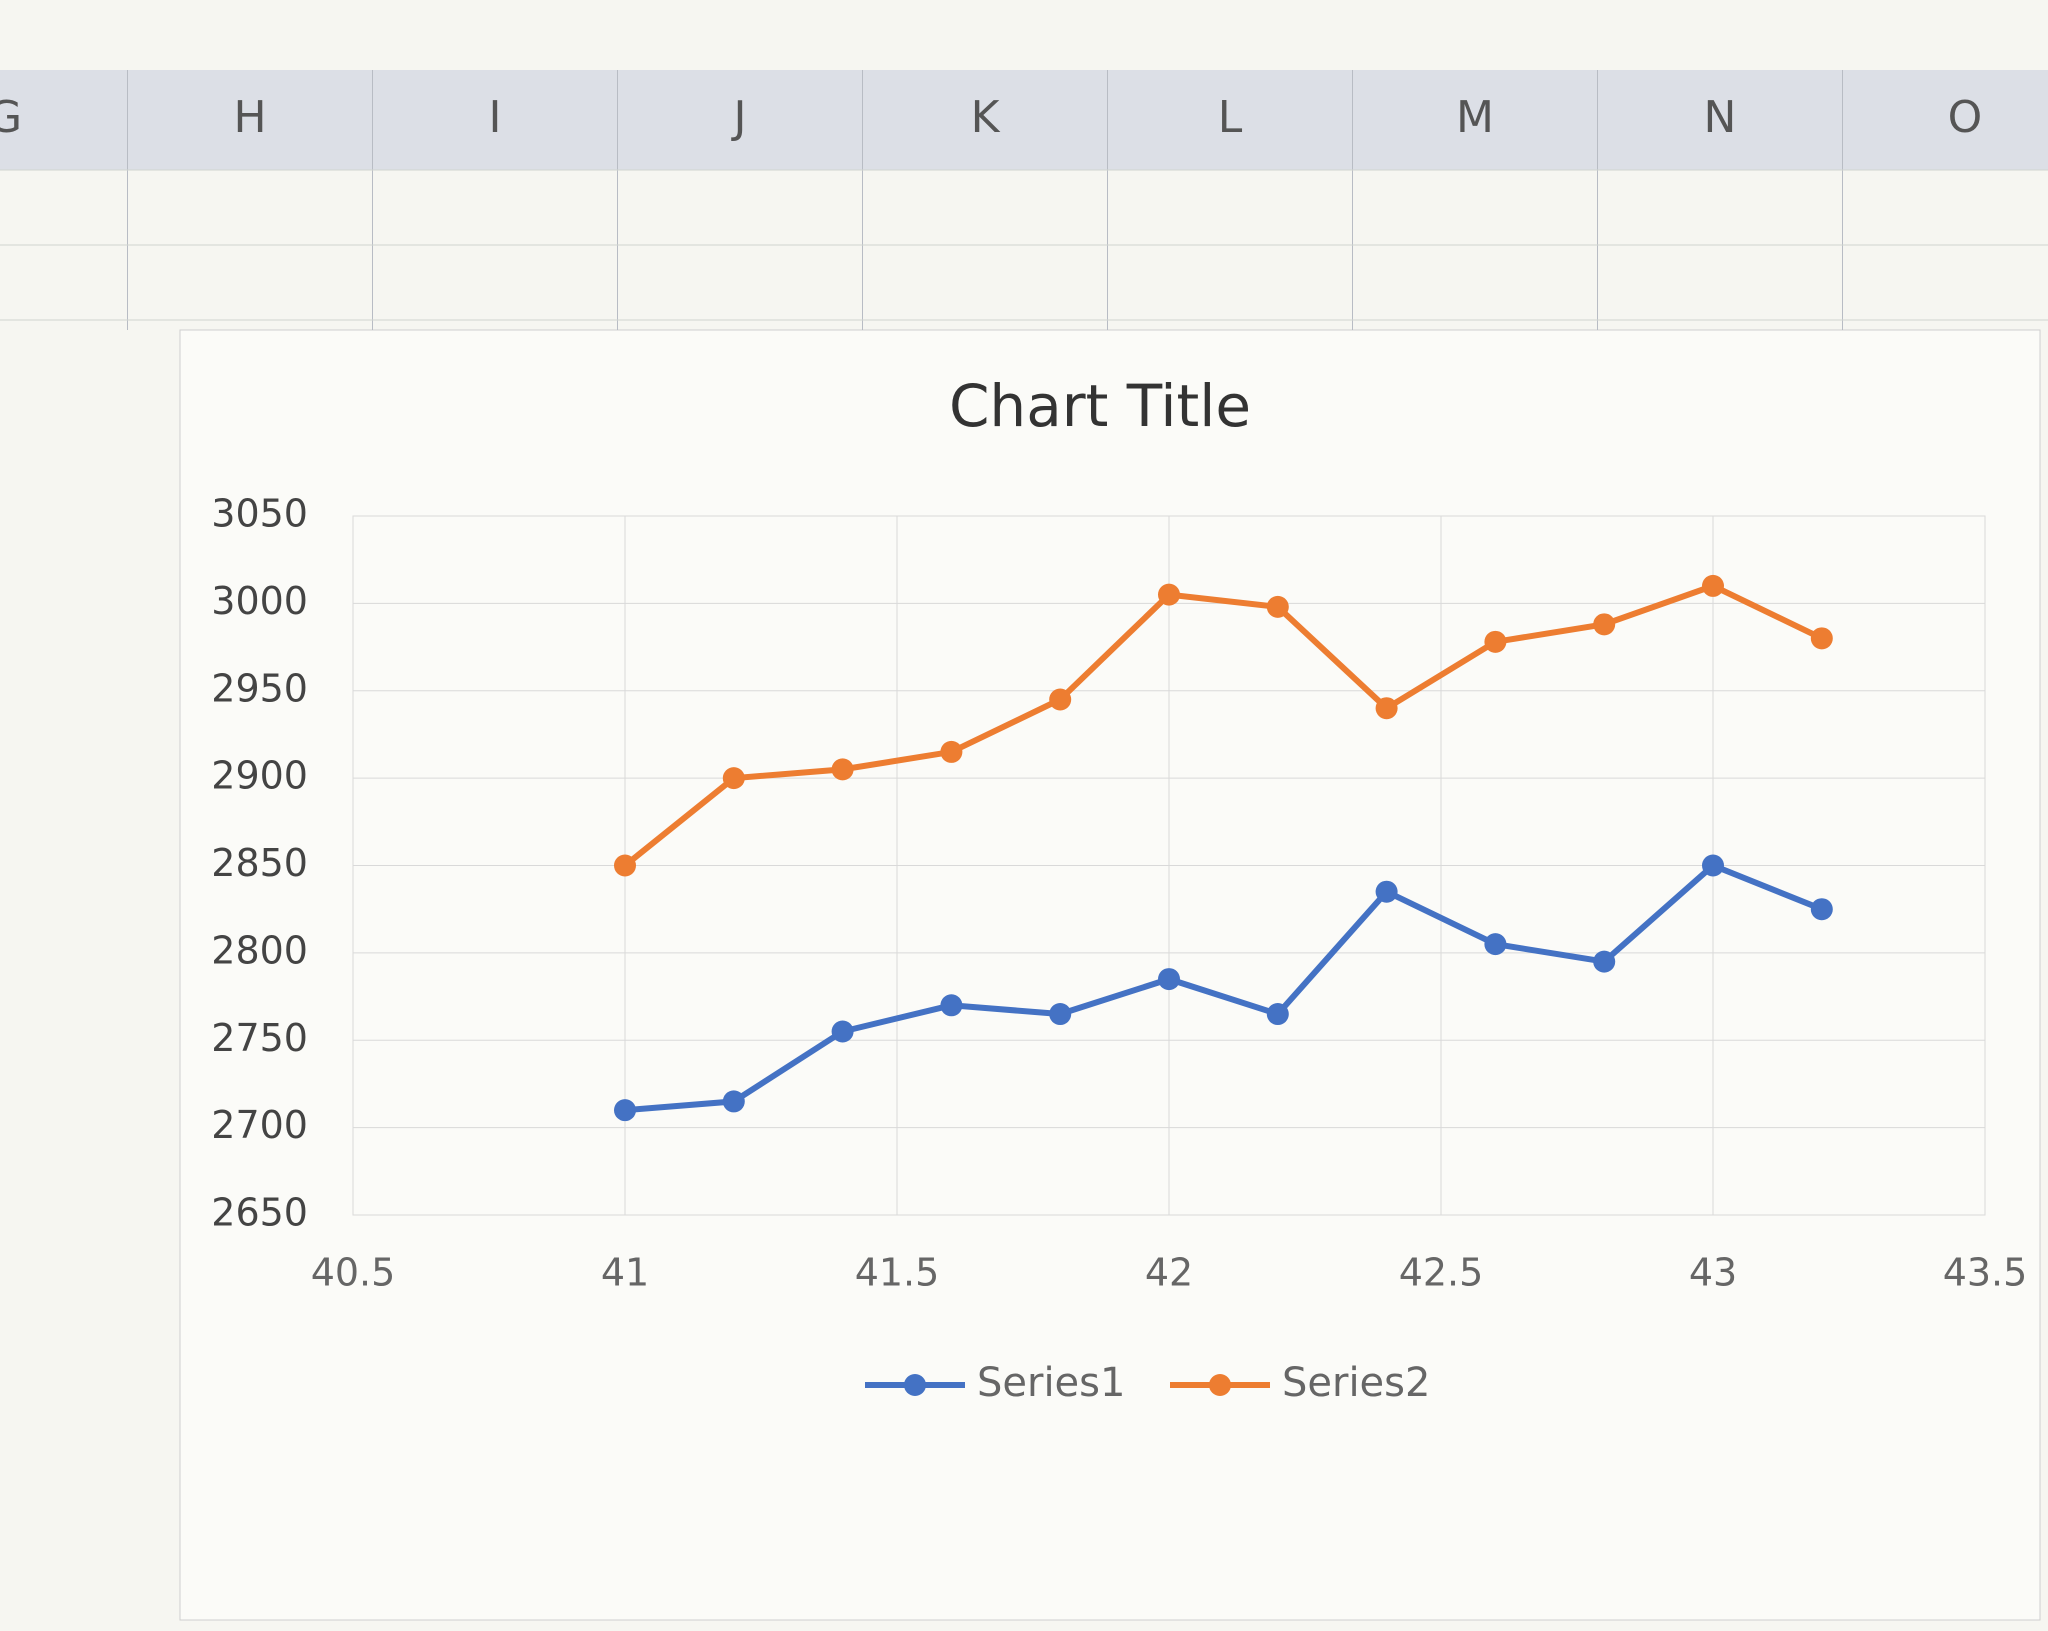 The image size is (2048, 1631). Describe the element at coordinates (259, 776) in the screenshot. I see `y-tick-label: 2900` at that location.